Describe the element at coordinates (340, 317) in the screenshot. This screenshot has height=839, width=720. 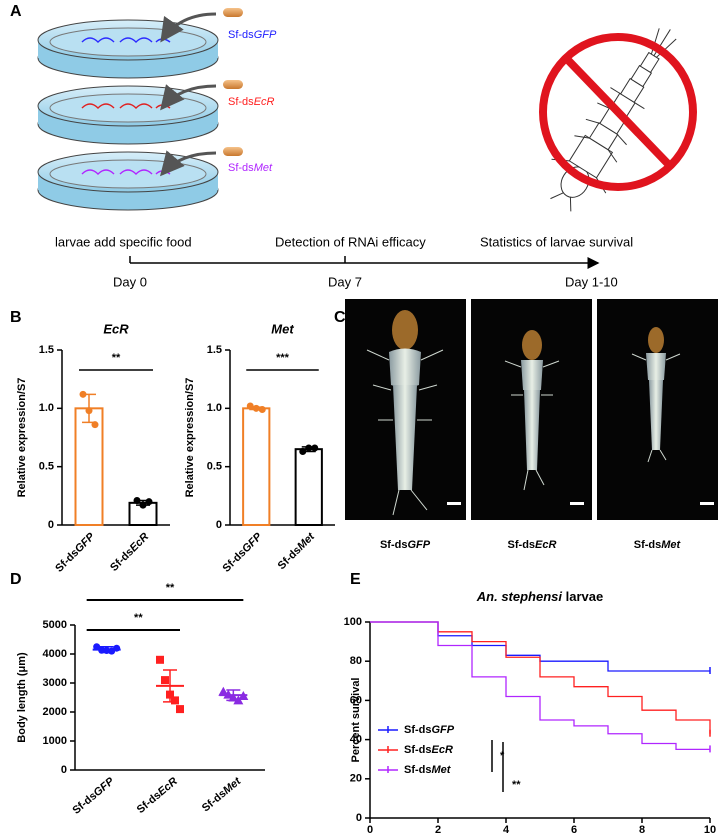
I see `panel-label: C` at that location.